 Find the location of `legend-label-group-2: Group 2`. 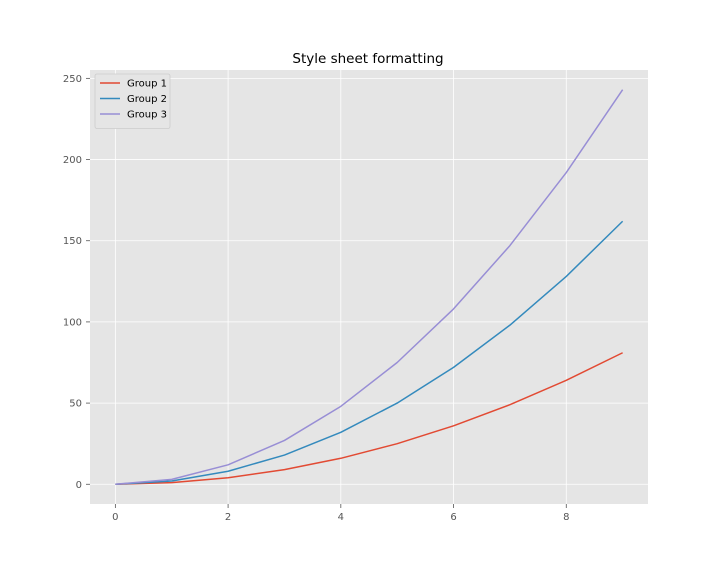

legend-label-group-2: Group 2 is located at coordinates (147, 99).